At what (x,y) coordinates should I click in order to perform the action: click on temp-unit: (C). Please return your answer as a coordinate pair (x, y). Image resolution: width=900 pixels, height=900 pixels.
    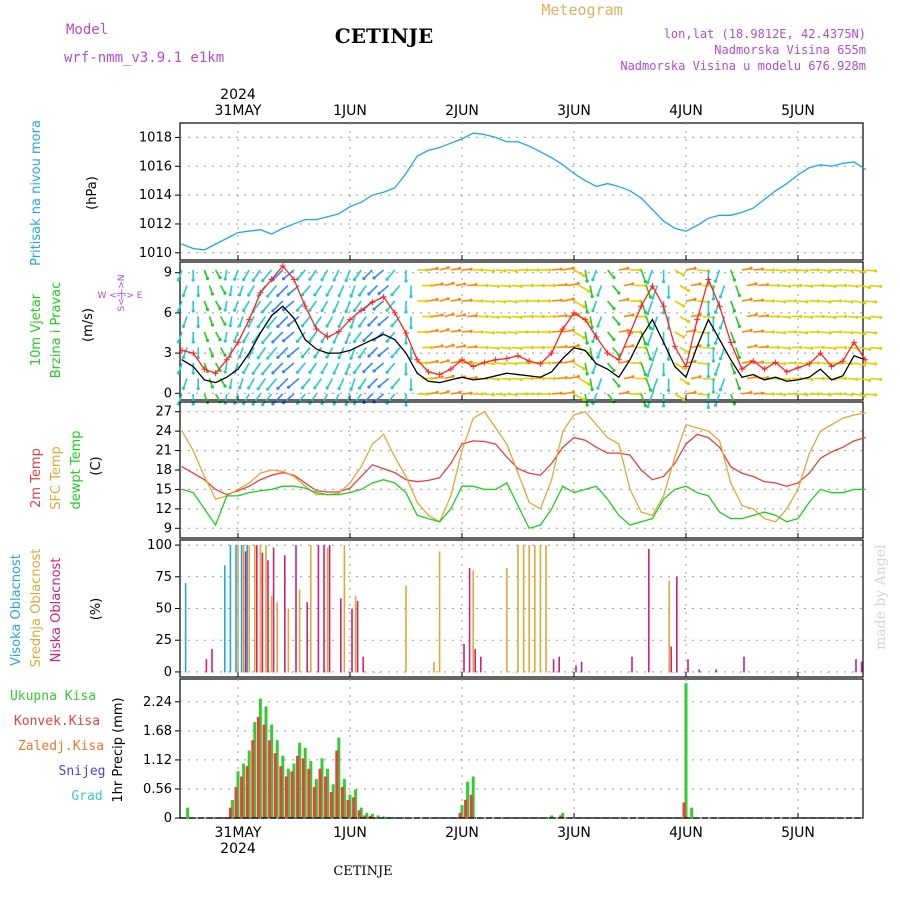
    Looking at the image, I should click on (96, 465).